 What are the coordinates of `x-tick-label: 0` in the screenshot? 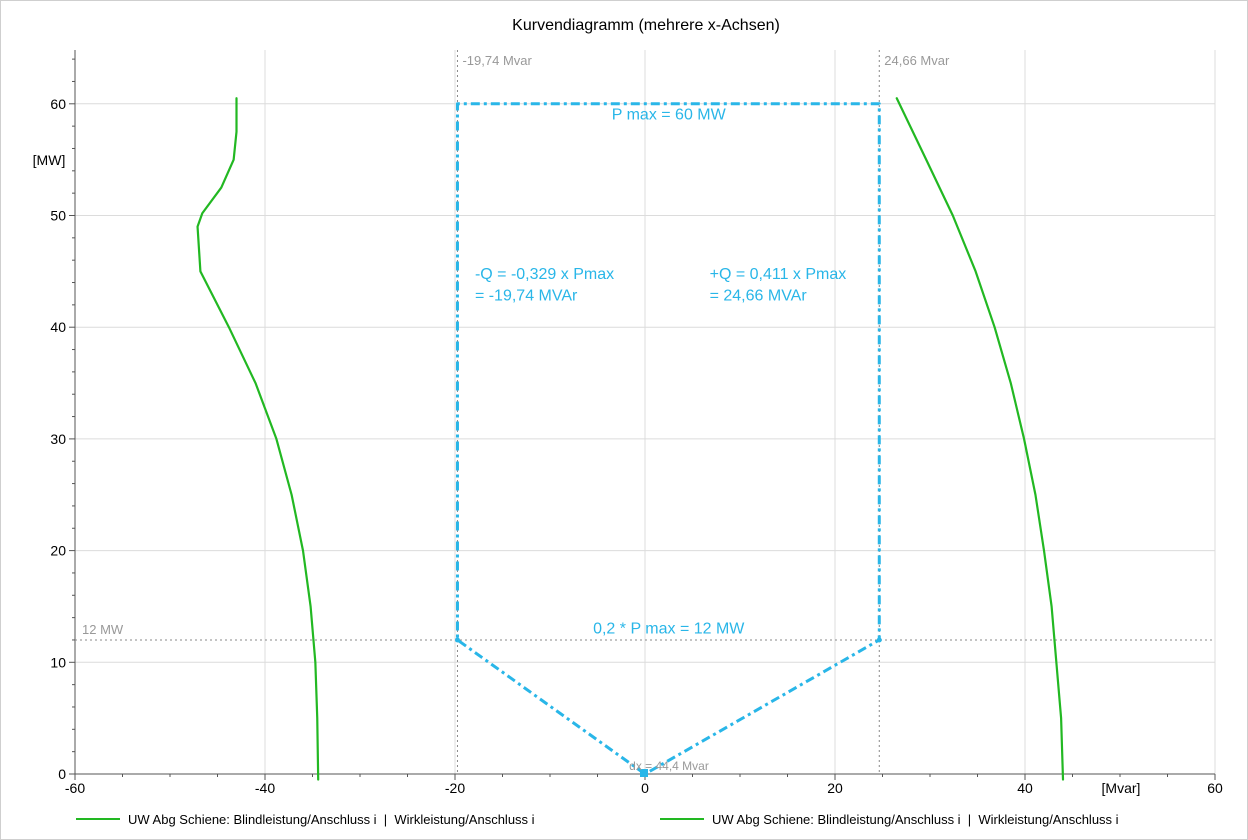 It's located at (645, 788).